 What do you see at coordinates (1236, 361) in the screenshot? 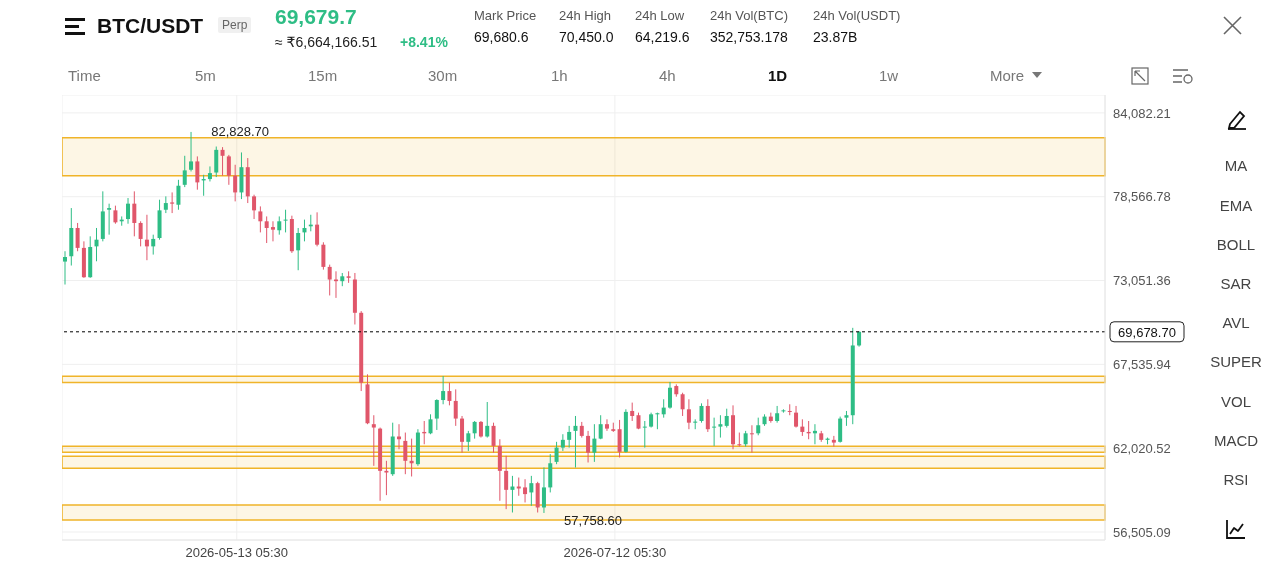
I see `text: SUPER` at bounding box center [1236, 361].